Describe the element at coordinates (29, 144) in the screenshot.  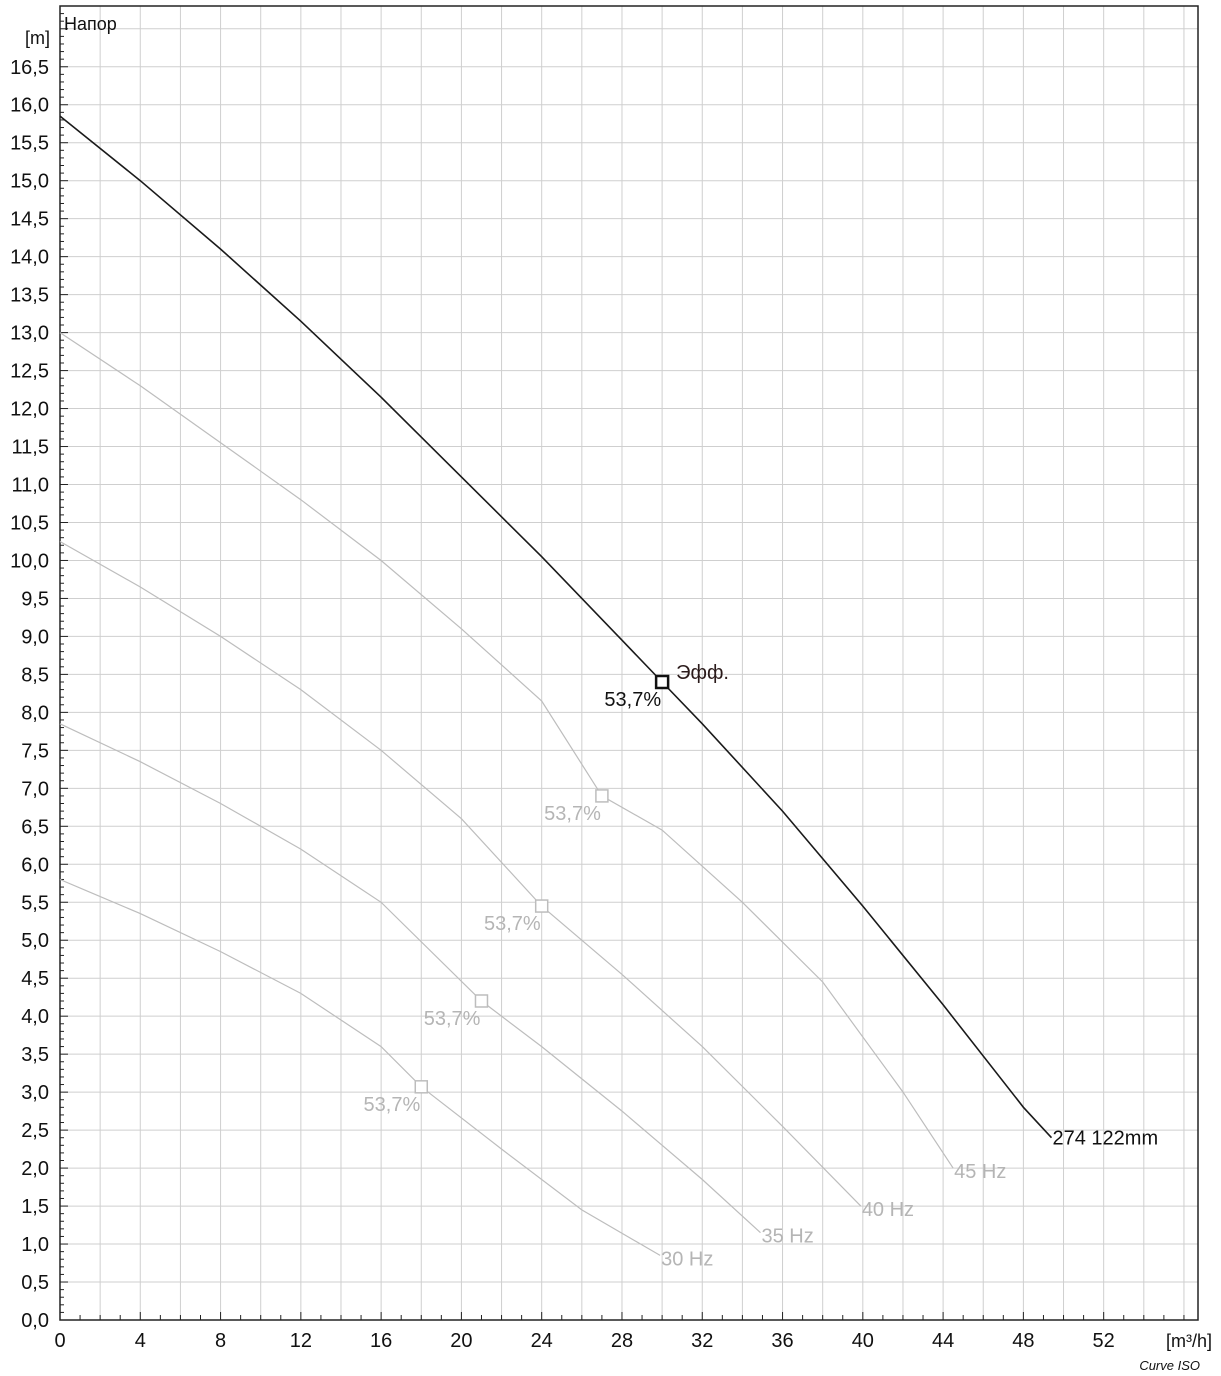
I see `y-tick-label: 15,5` at that location.